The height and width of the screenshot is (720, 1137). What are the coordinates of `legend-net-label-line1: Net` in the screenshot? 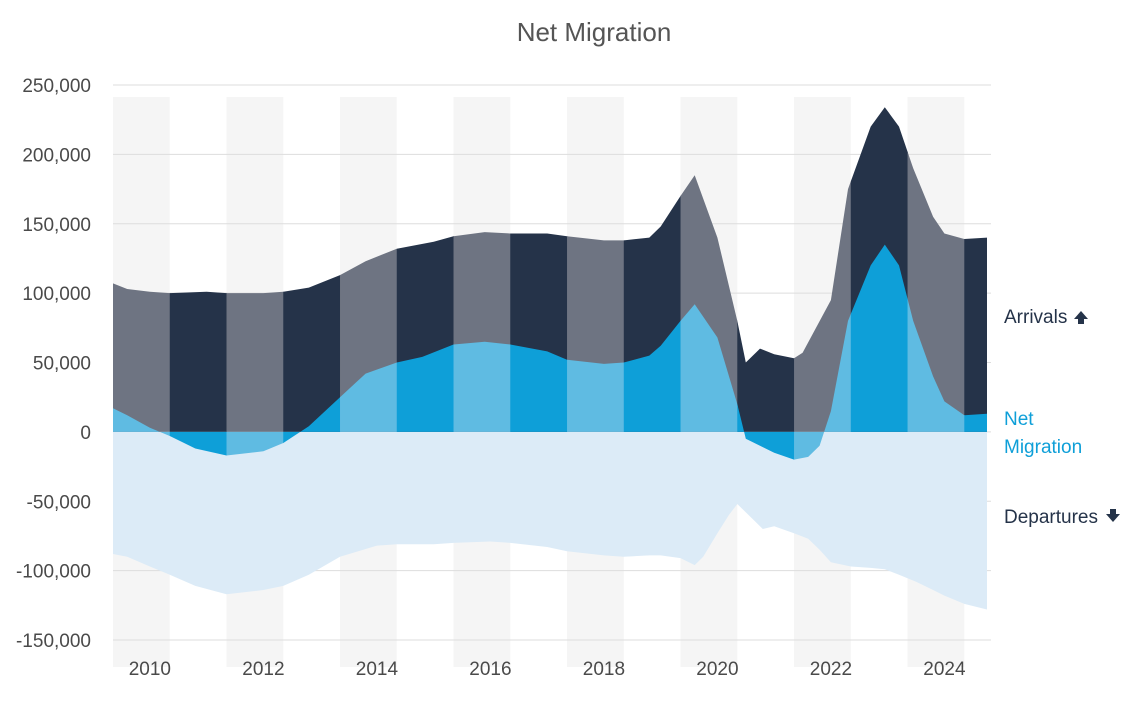 It's located at (1019, 419).